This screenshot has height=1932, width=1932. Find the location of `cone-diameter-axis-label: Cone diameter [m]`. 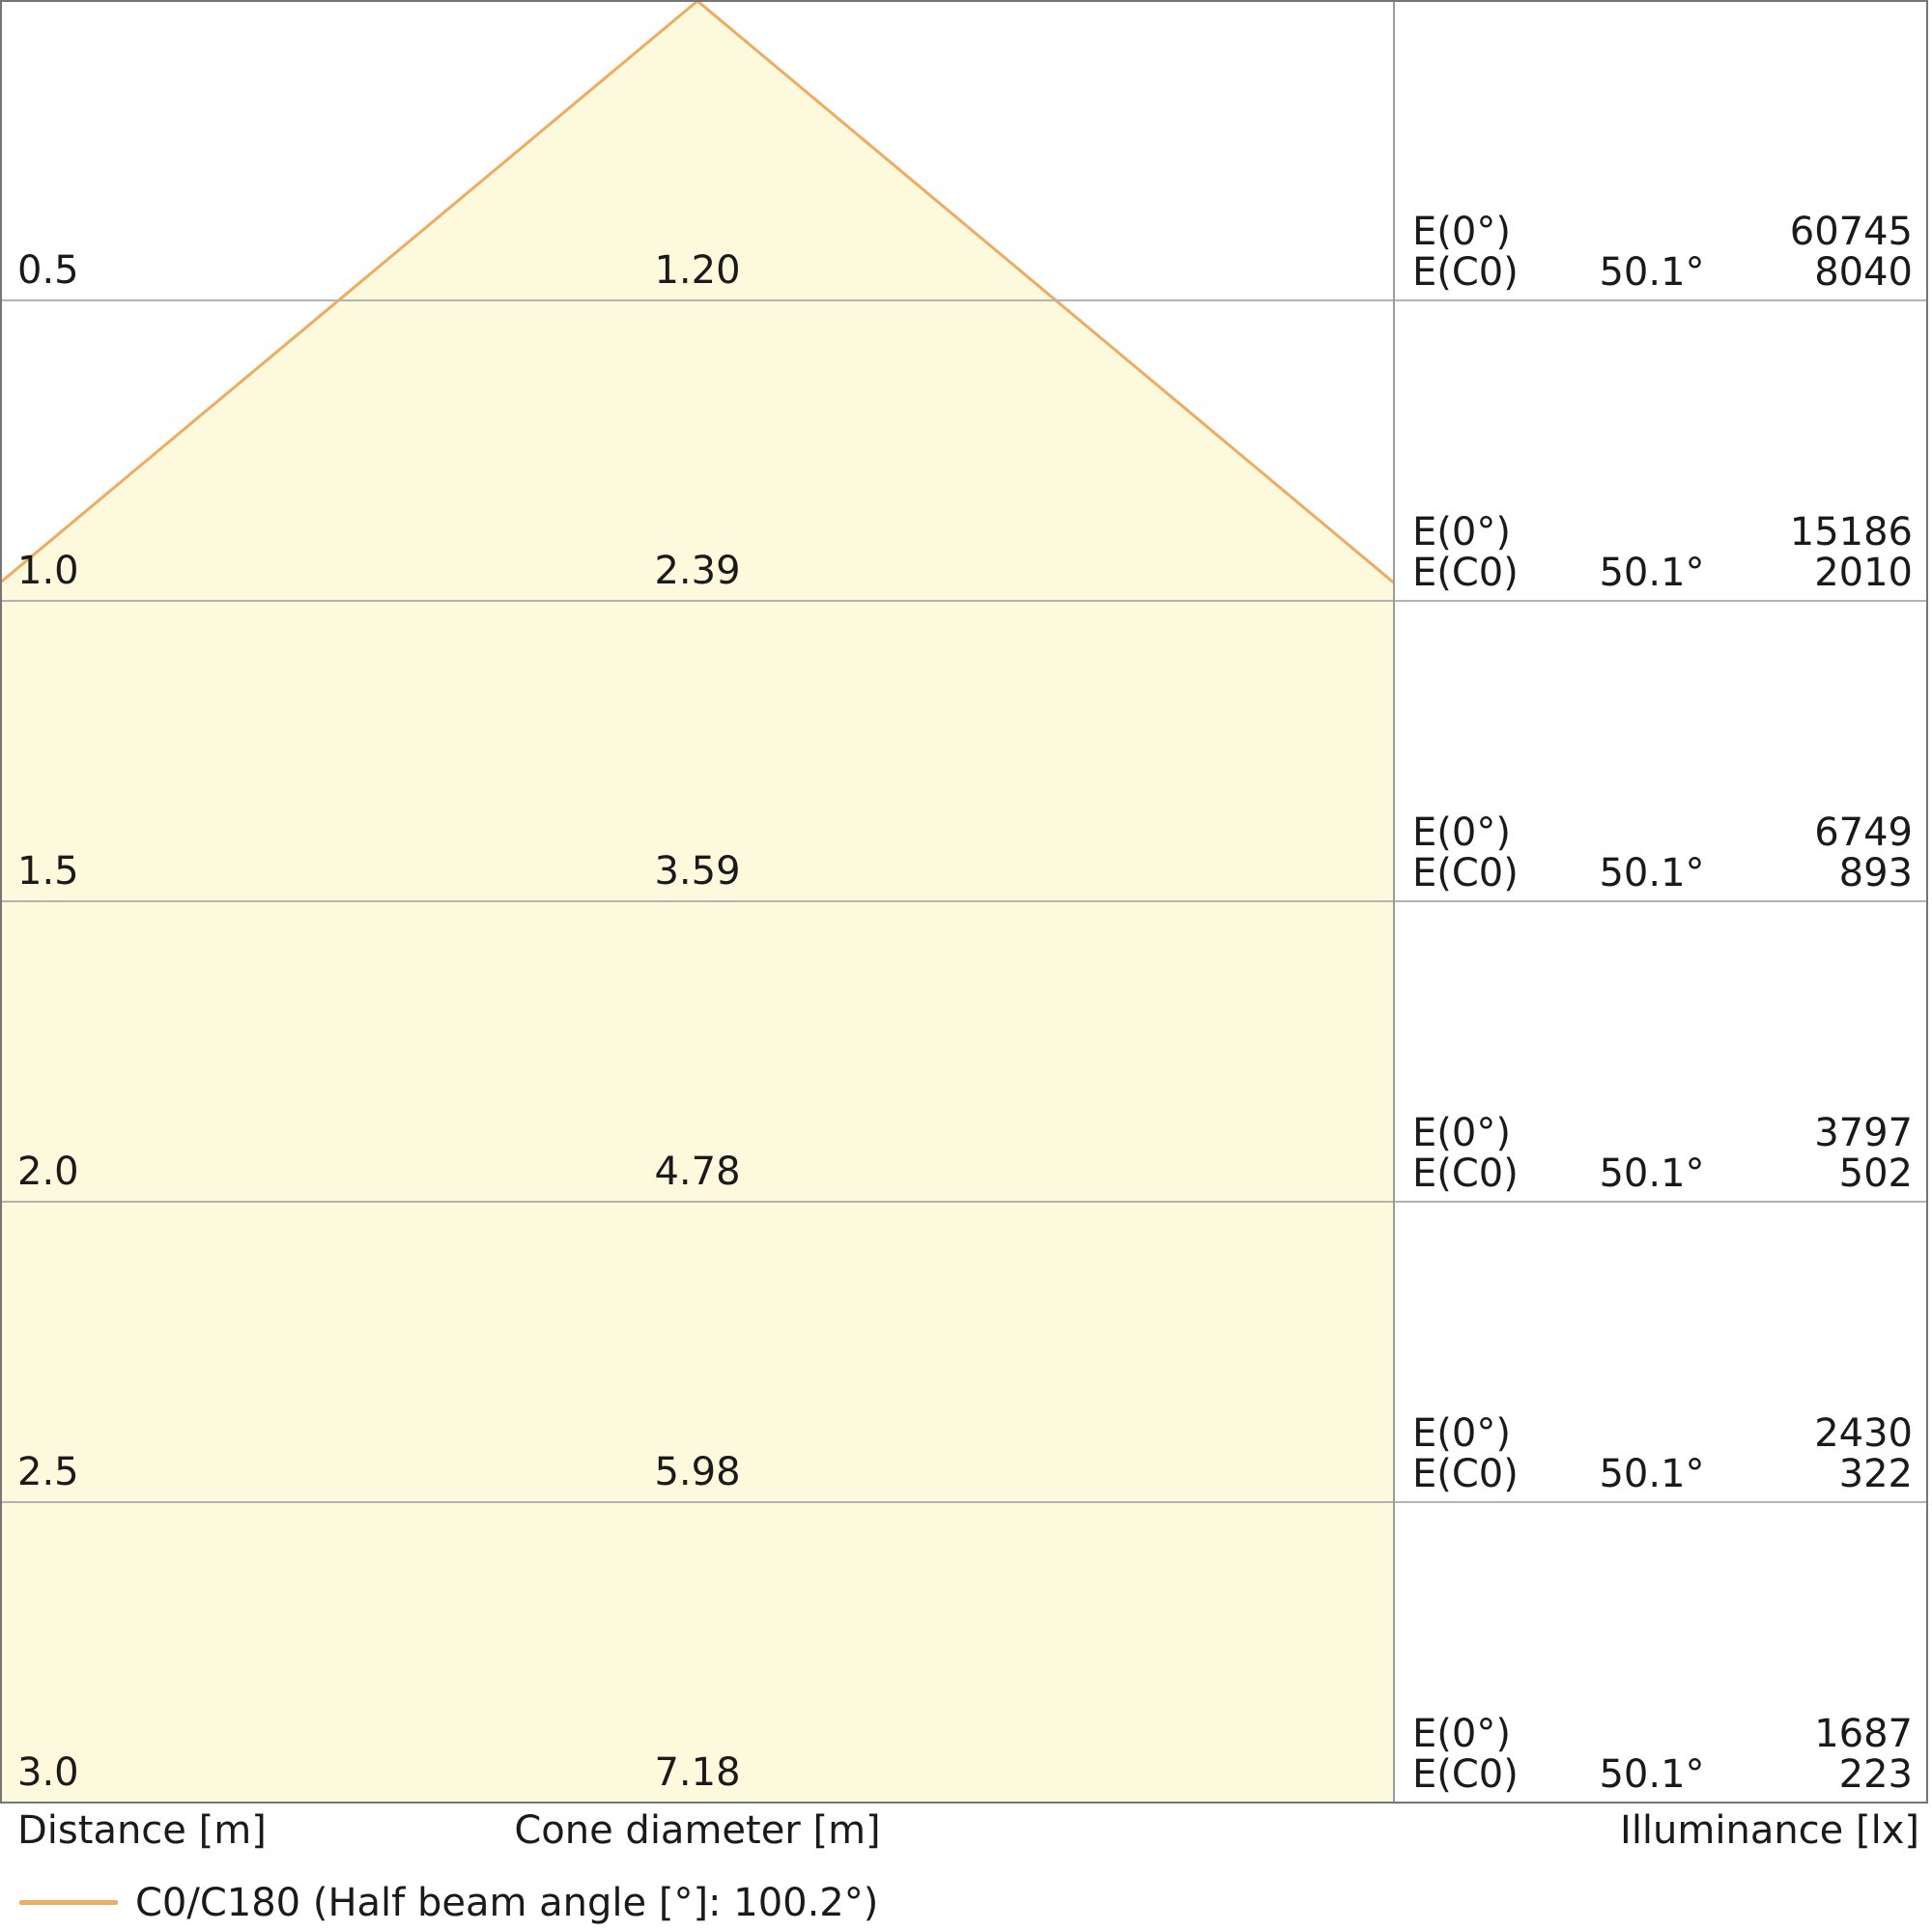

cone-diameter-axis-label: Cone diameter [m] is located at coordinates (697, 1830).